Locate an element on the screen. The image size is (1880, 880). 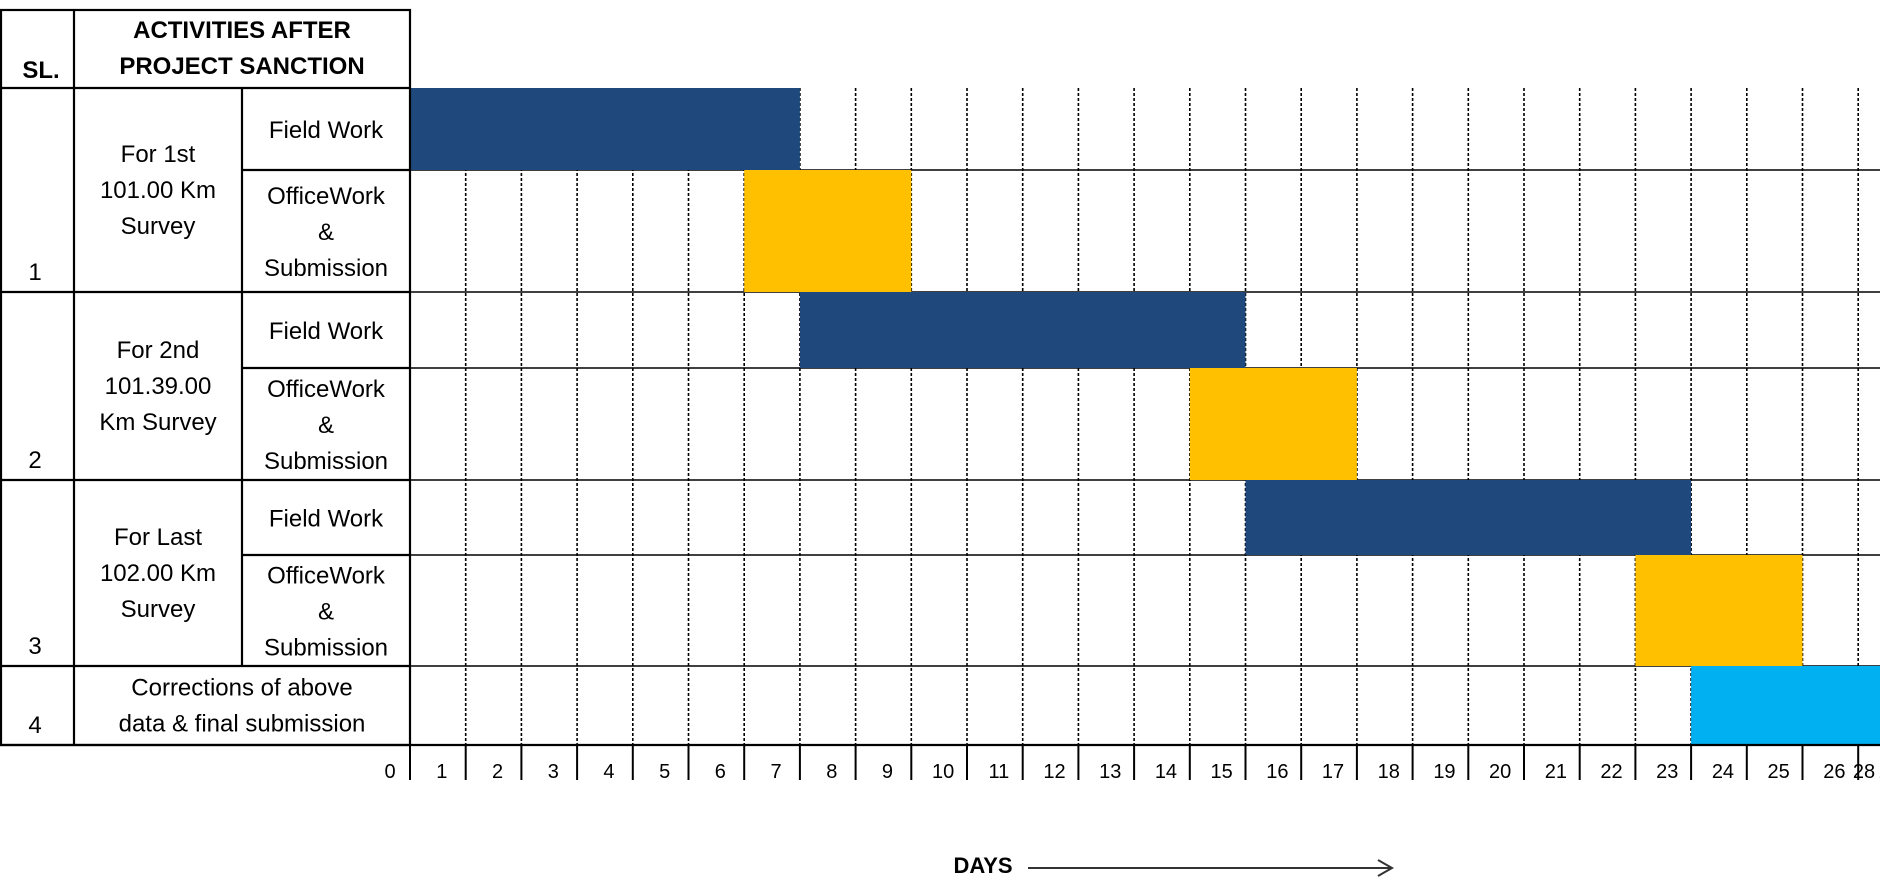
header-sl: SL. is located at coordinates (40, 70).